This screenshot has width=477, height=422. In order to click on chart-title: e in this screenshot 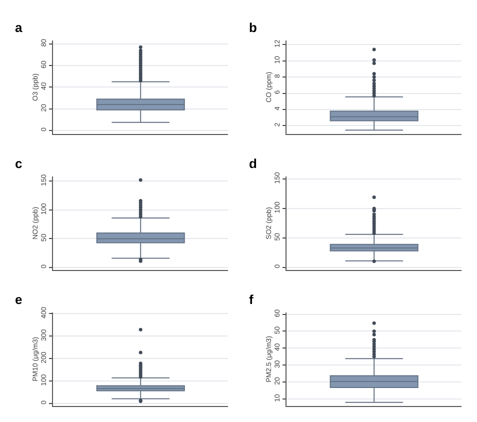, I will do `click(18, 299)`.